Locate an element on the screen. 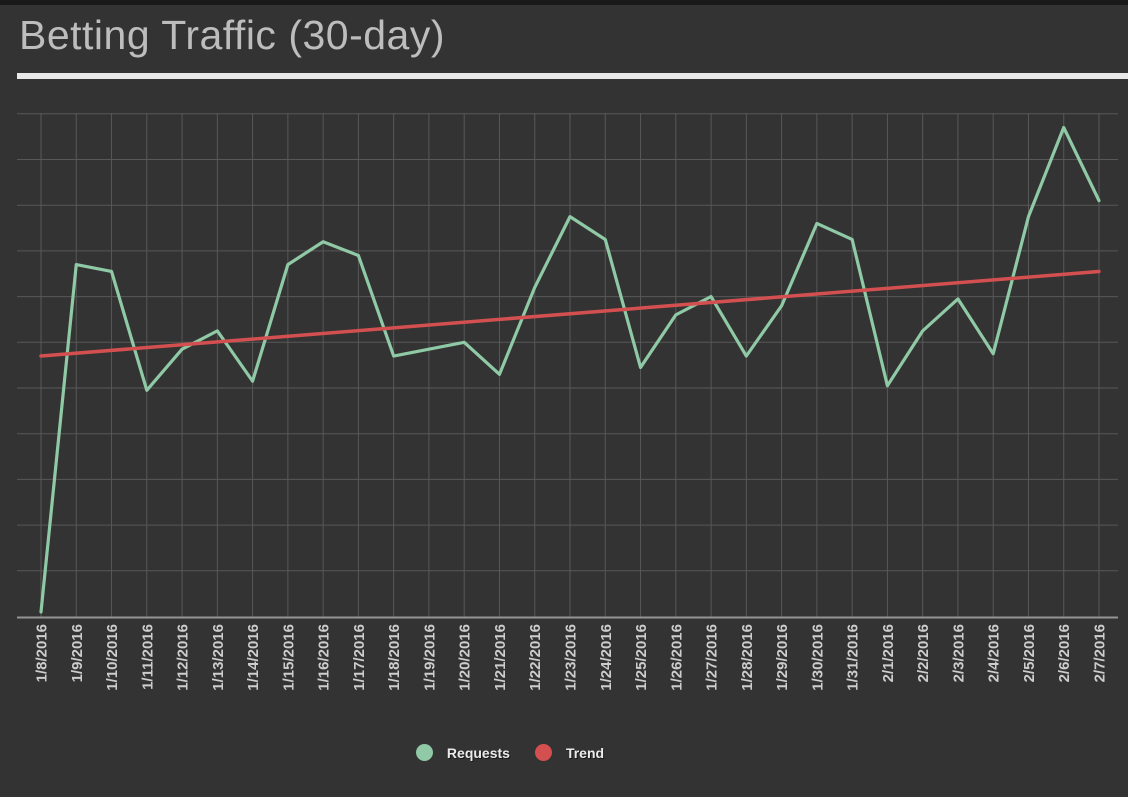 The width and height of the screenshot is (1128, 797). x-axis-label: 1/24/2016 is located at coordinates (606, 657).